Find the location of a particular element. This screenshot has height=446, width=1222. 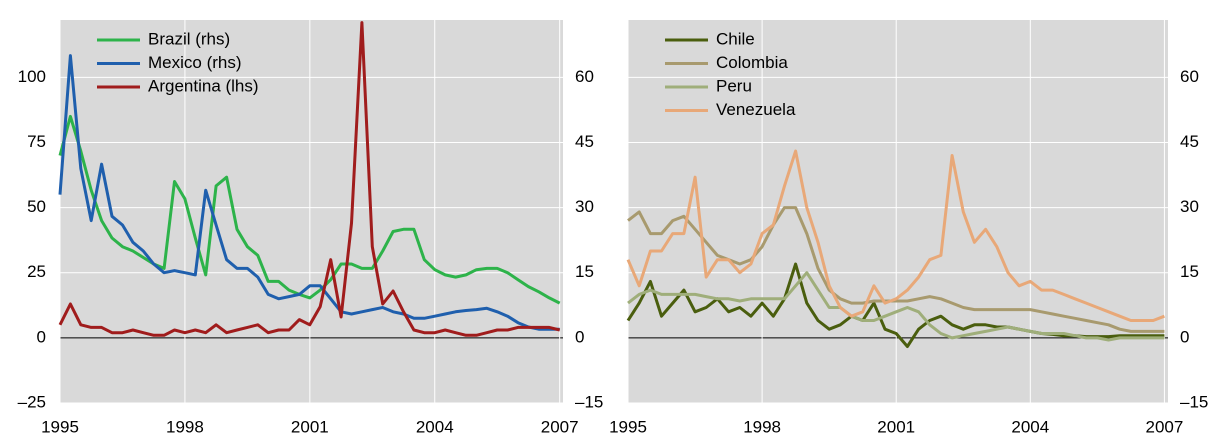

y-tick-label: 0 is located at coordinates (41, 336).